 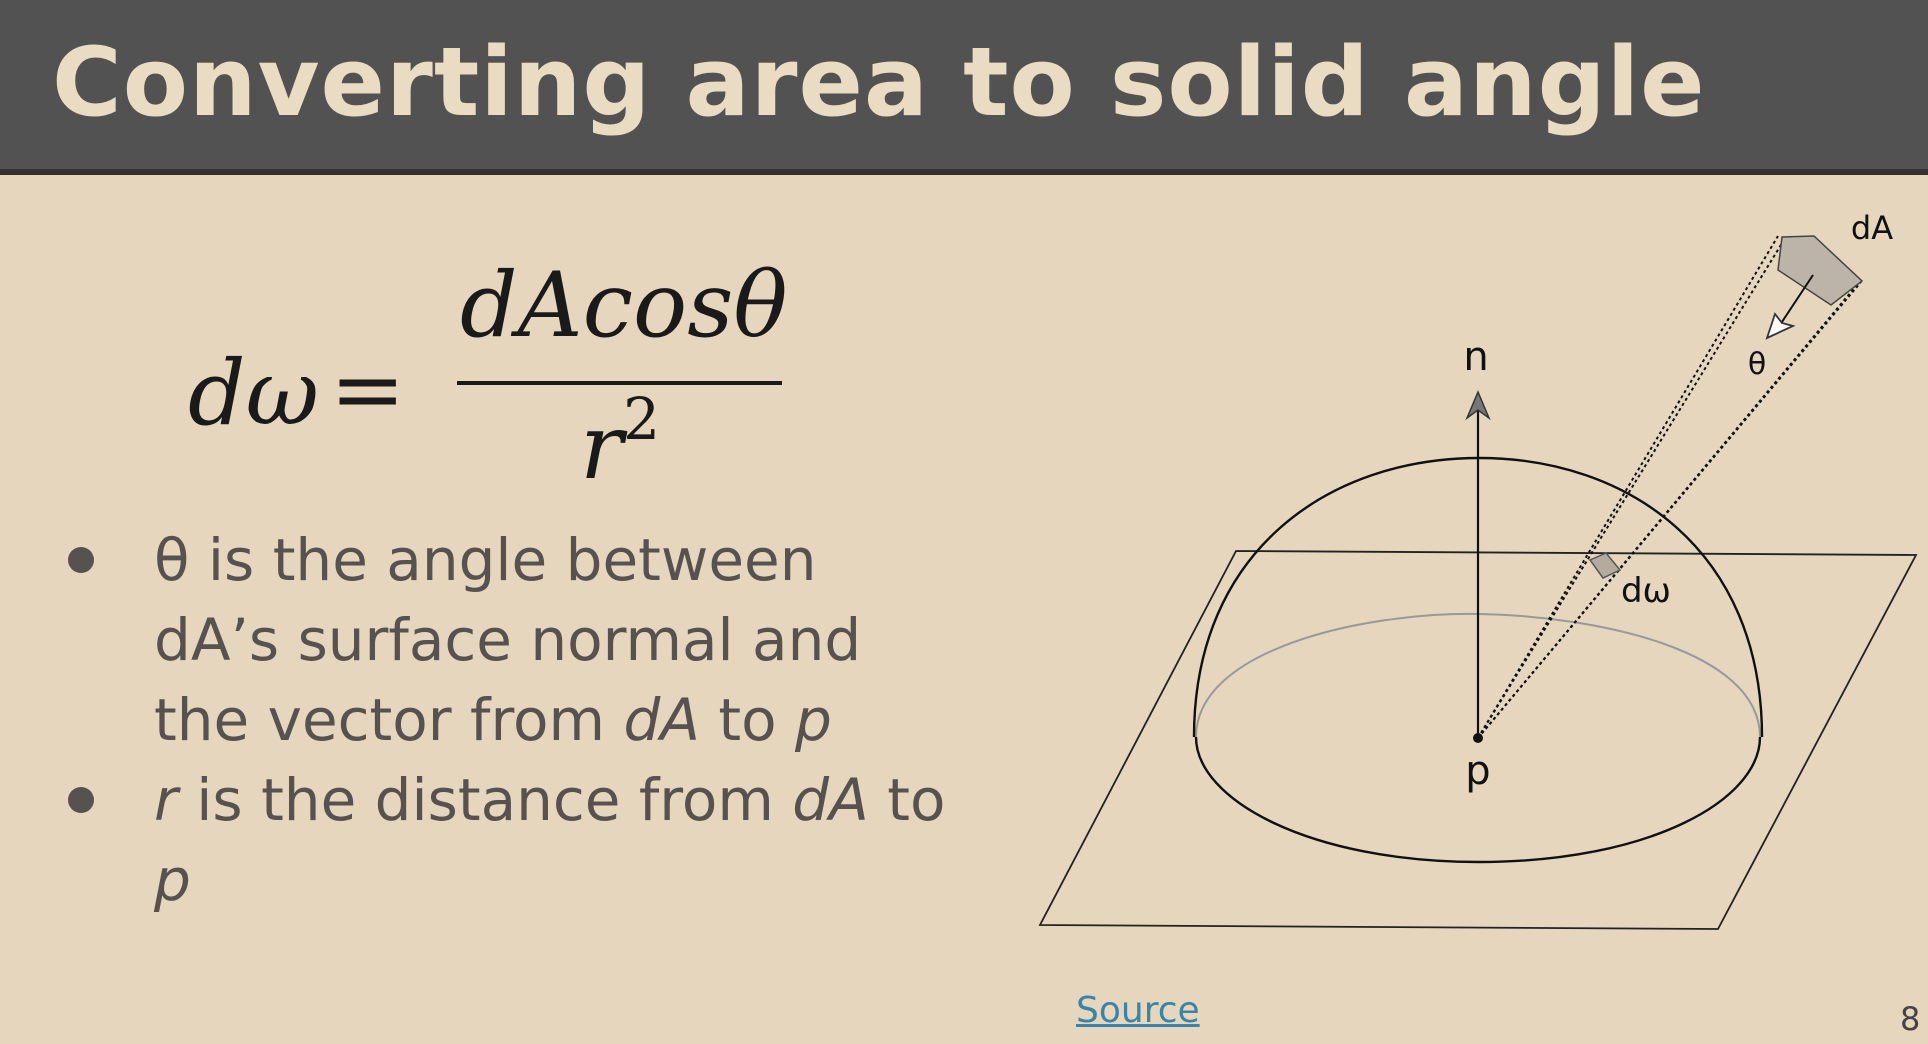 I want to click on formula-denominator: r2, so click(x=620, y=442).